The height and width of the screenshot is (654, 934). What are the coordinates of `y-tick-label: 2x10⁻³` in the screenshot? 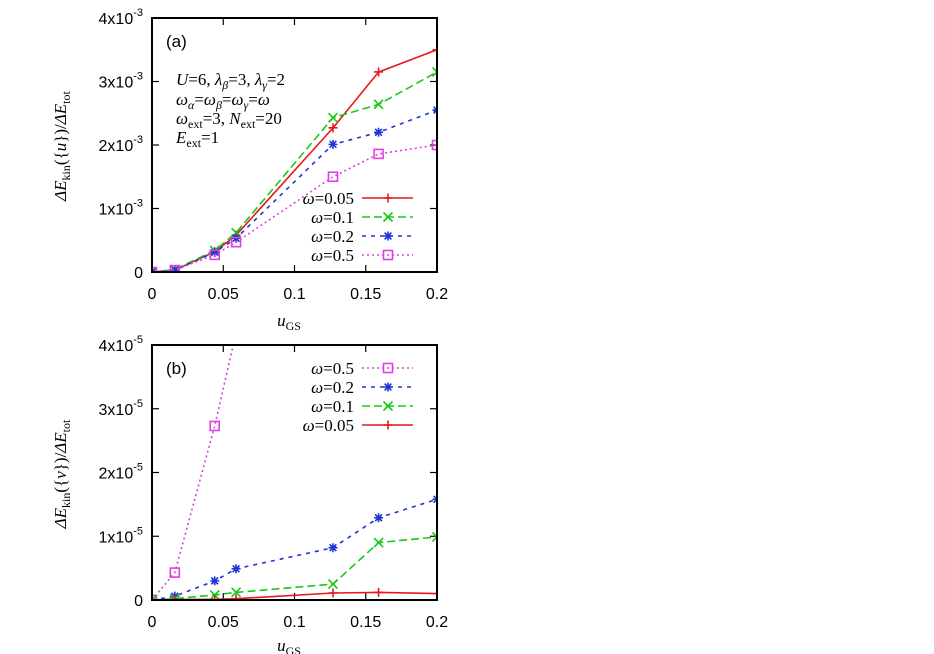 It's located at (121, 144).